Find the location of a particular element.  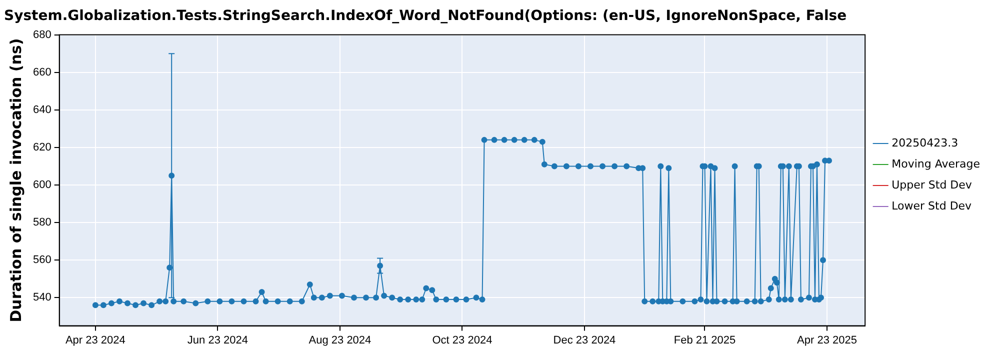

x-tick-label: Jun 23 2024 is located at coordinates (217, 340).